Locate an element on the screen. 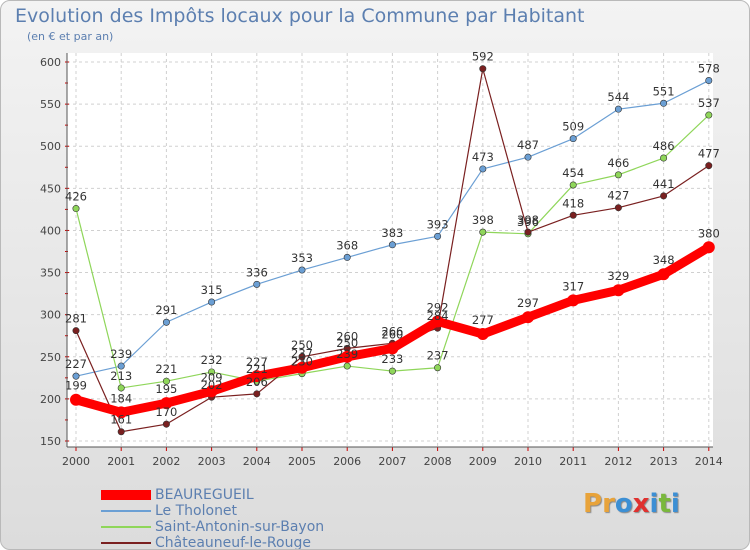 This screenshot has width=750, height=550. data-label: 383 is located at coordinates (392, 233).